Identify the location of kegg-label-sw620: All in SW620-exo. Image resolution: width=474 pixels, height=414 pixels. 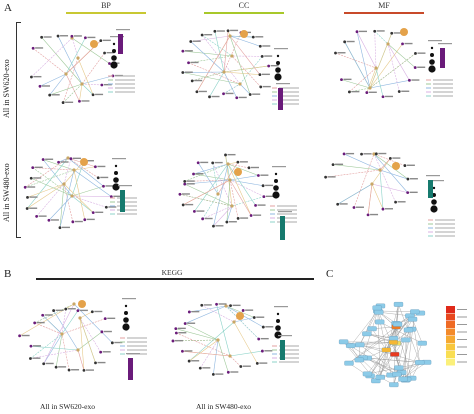
(67, 406).